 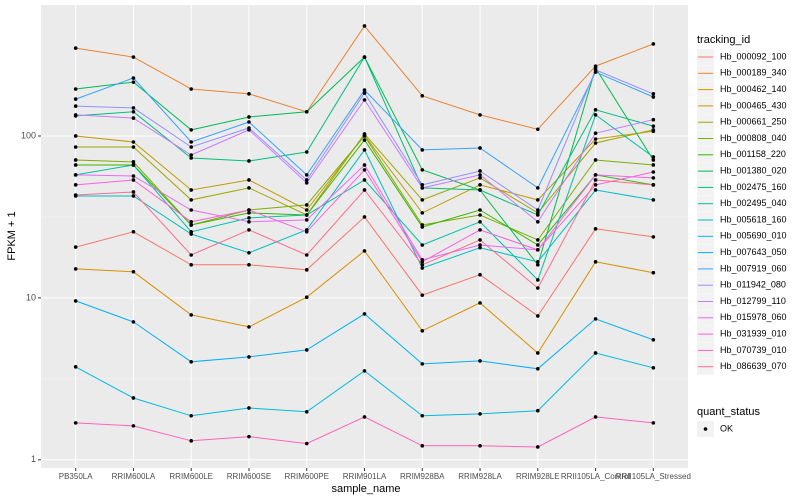 I want to click on legend-title: quant_status, so click(x=728, y=412).